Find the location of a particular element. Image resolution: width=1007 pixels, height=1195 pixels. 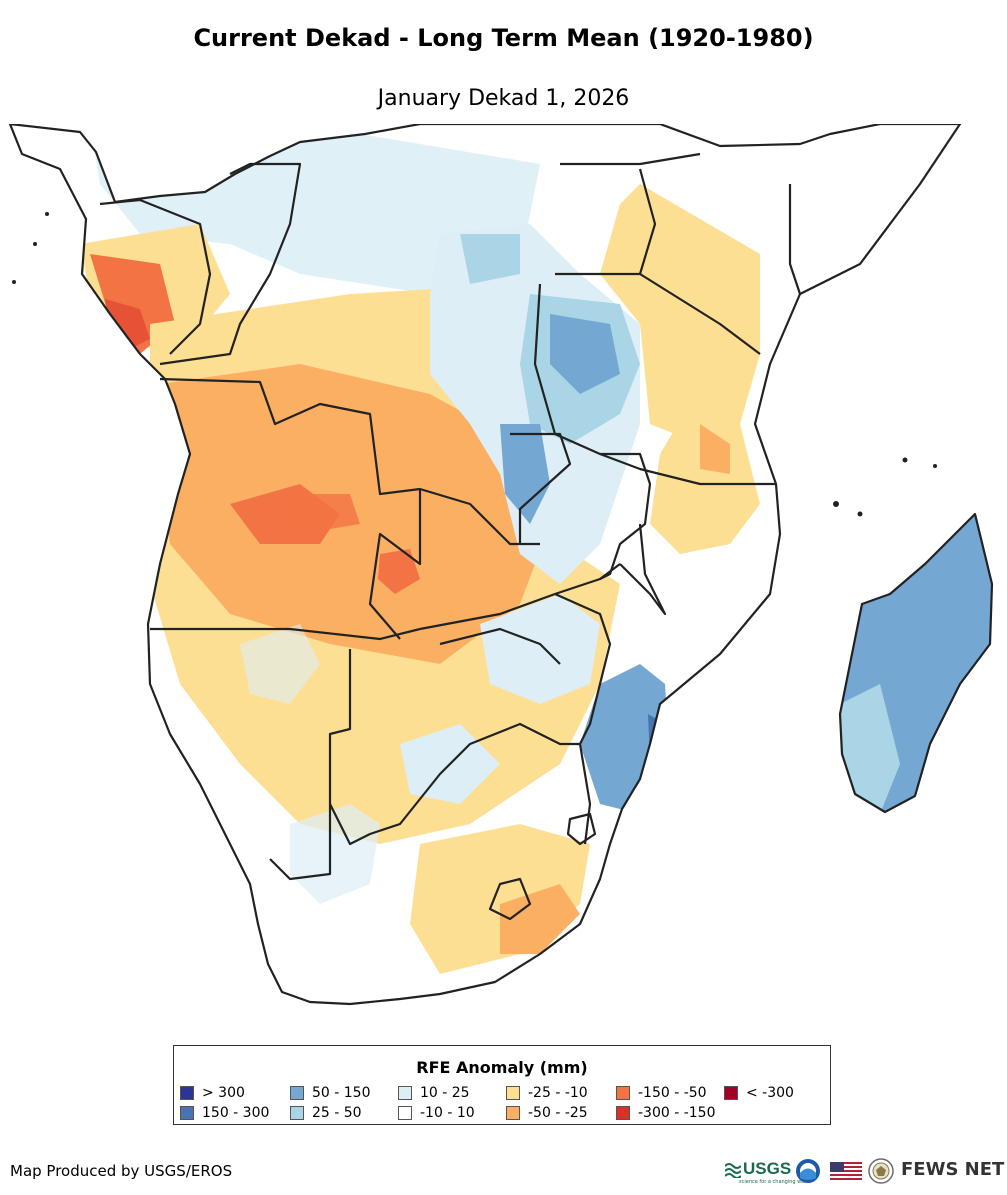

legend-item: -25 - -10 is located at coordinates (547, 1093).